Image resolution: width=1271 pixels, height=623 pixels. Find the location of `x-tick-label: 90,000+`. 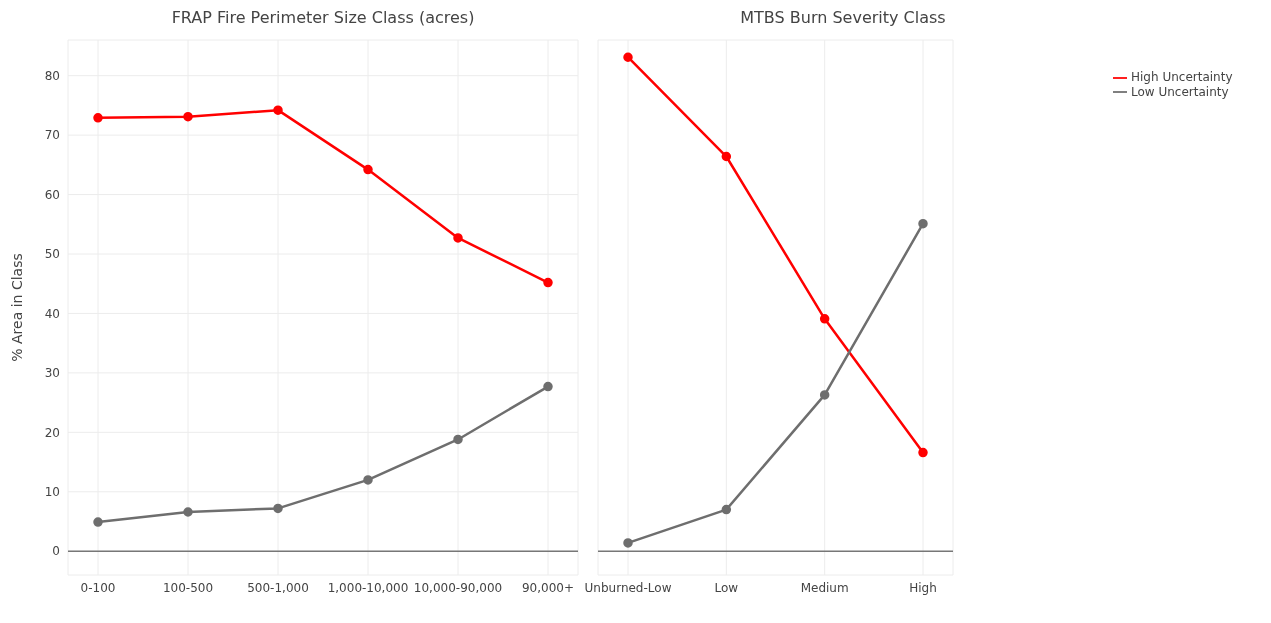

x-tick-label: 90,000+ is located at coordinates (548, 587).